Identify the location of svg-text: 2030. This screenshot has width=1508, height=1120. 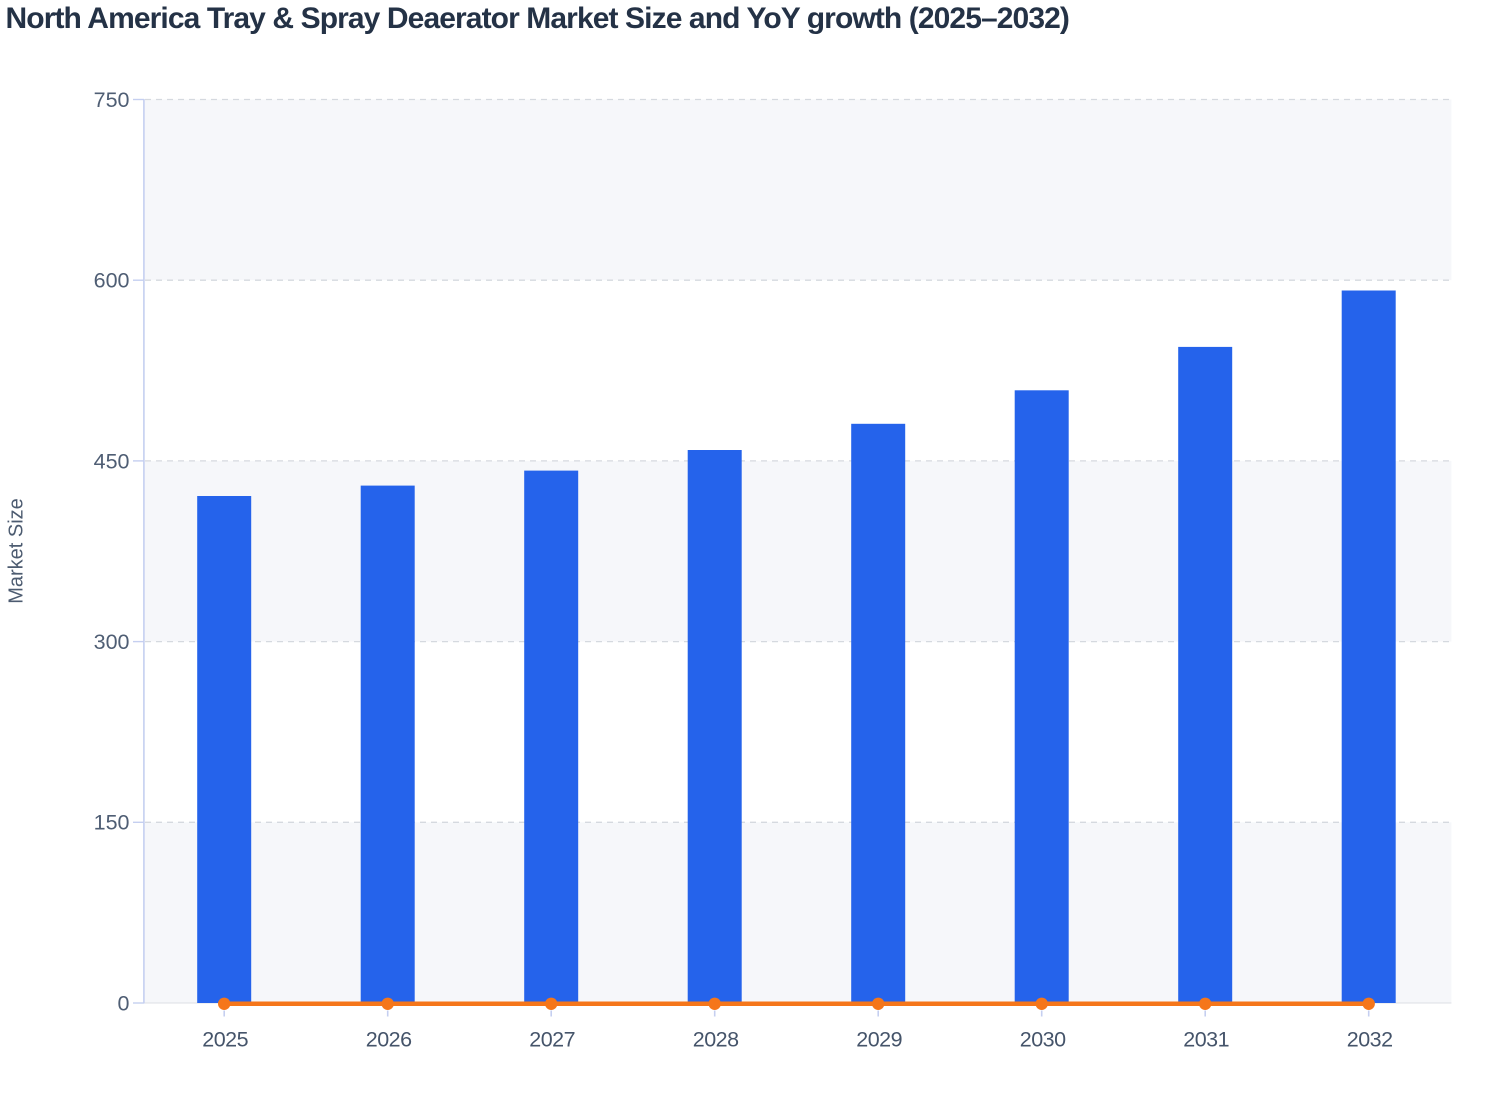
(1043, 1039).